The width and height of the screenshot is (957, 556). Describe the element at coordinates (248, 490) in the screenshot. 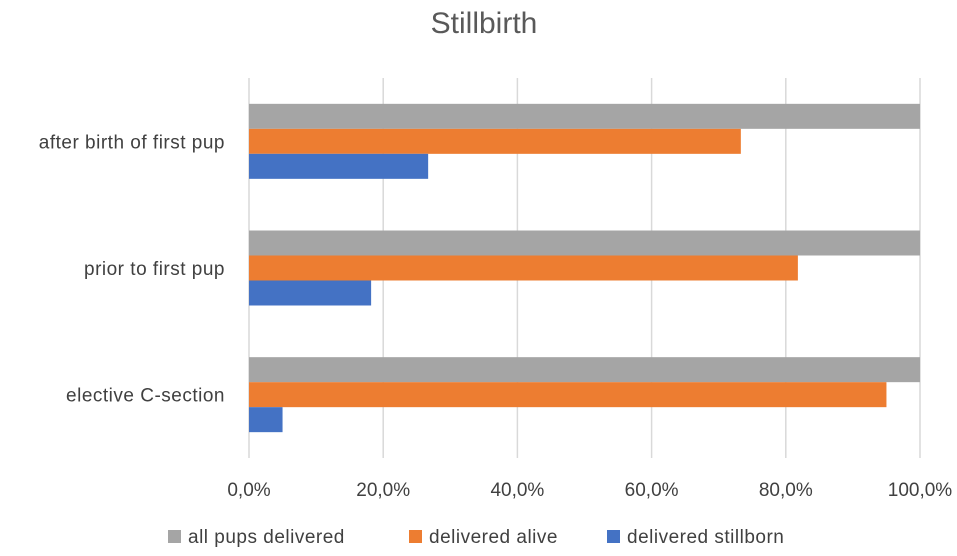

I see `tick-label-0: 0,0%` at that location.